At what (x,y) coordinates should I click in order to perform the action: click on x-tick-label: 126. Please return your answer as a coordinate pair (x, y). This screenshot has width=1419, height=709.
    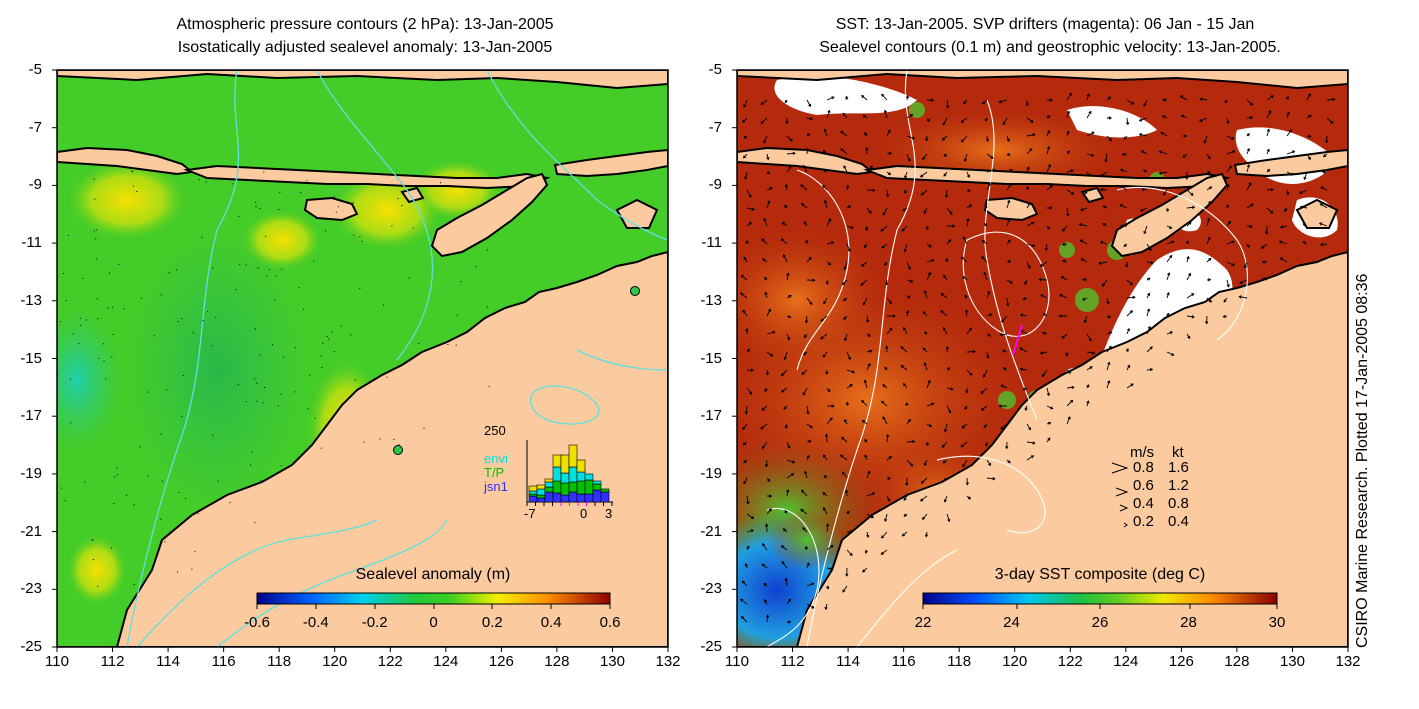
    Looking at the image, I should click on (501, 661).